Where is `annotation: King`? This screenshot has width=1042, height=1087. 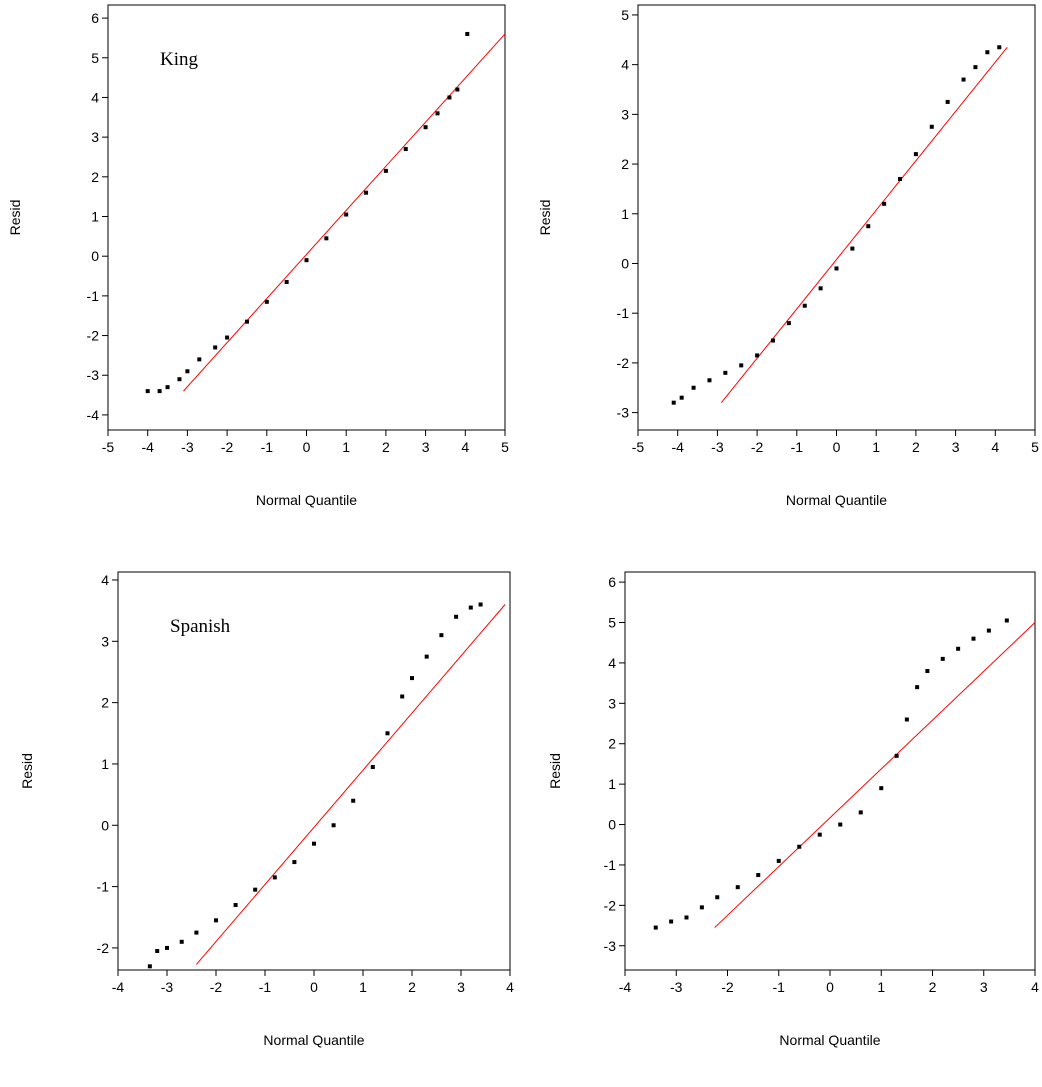 annotation: King is located at coordinates (179, 59).